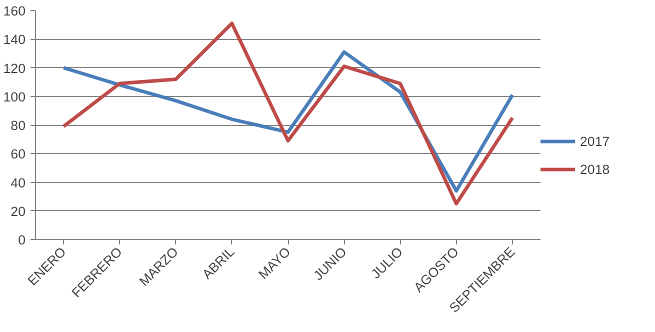  What do you see at coordinates (595, 141) in the screenshot?
I see `legend-label: 2017` at bounding box center [595, 141].